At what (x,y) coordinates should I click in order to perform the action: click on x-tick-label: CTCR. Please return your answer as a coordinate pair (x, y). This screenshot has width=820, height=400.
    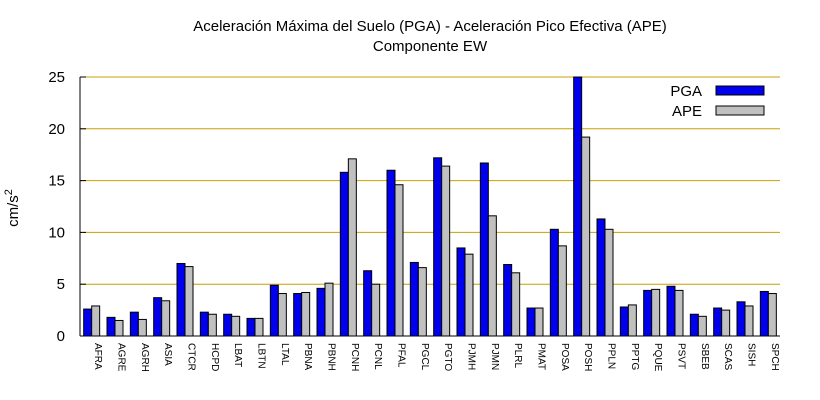
    Looking at the image, I should click on (191, 357).